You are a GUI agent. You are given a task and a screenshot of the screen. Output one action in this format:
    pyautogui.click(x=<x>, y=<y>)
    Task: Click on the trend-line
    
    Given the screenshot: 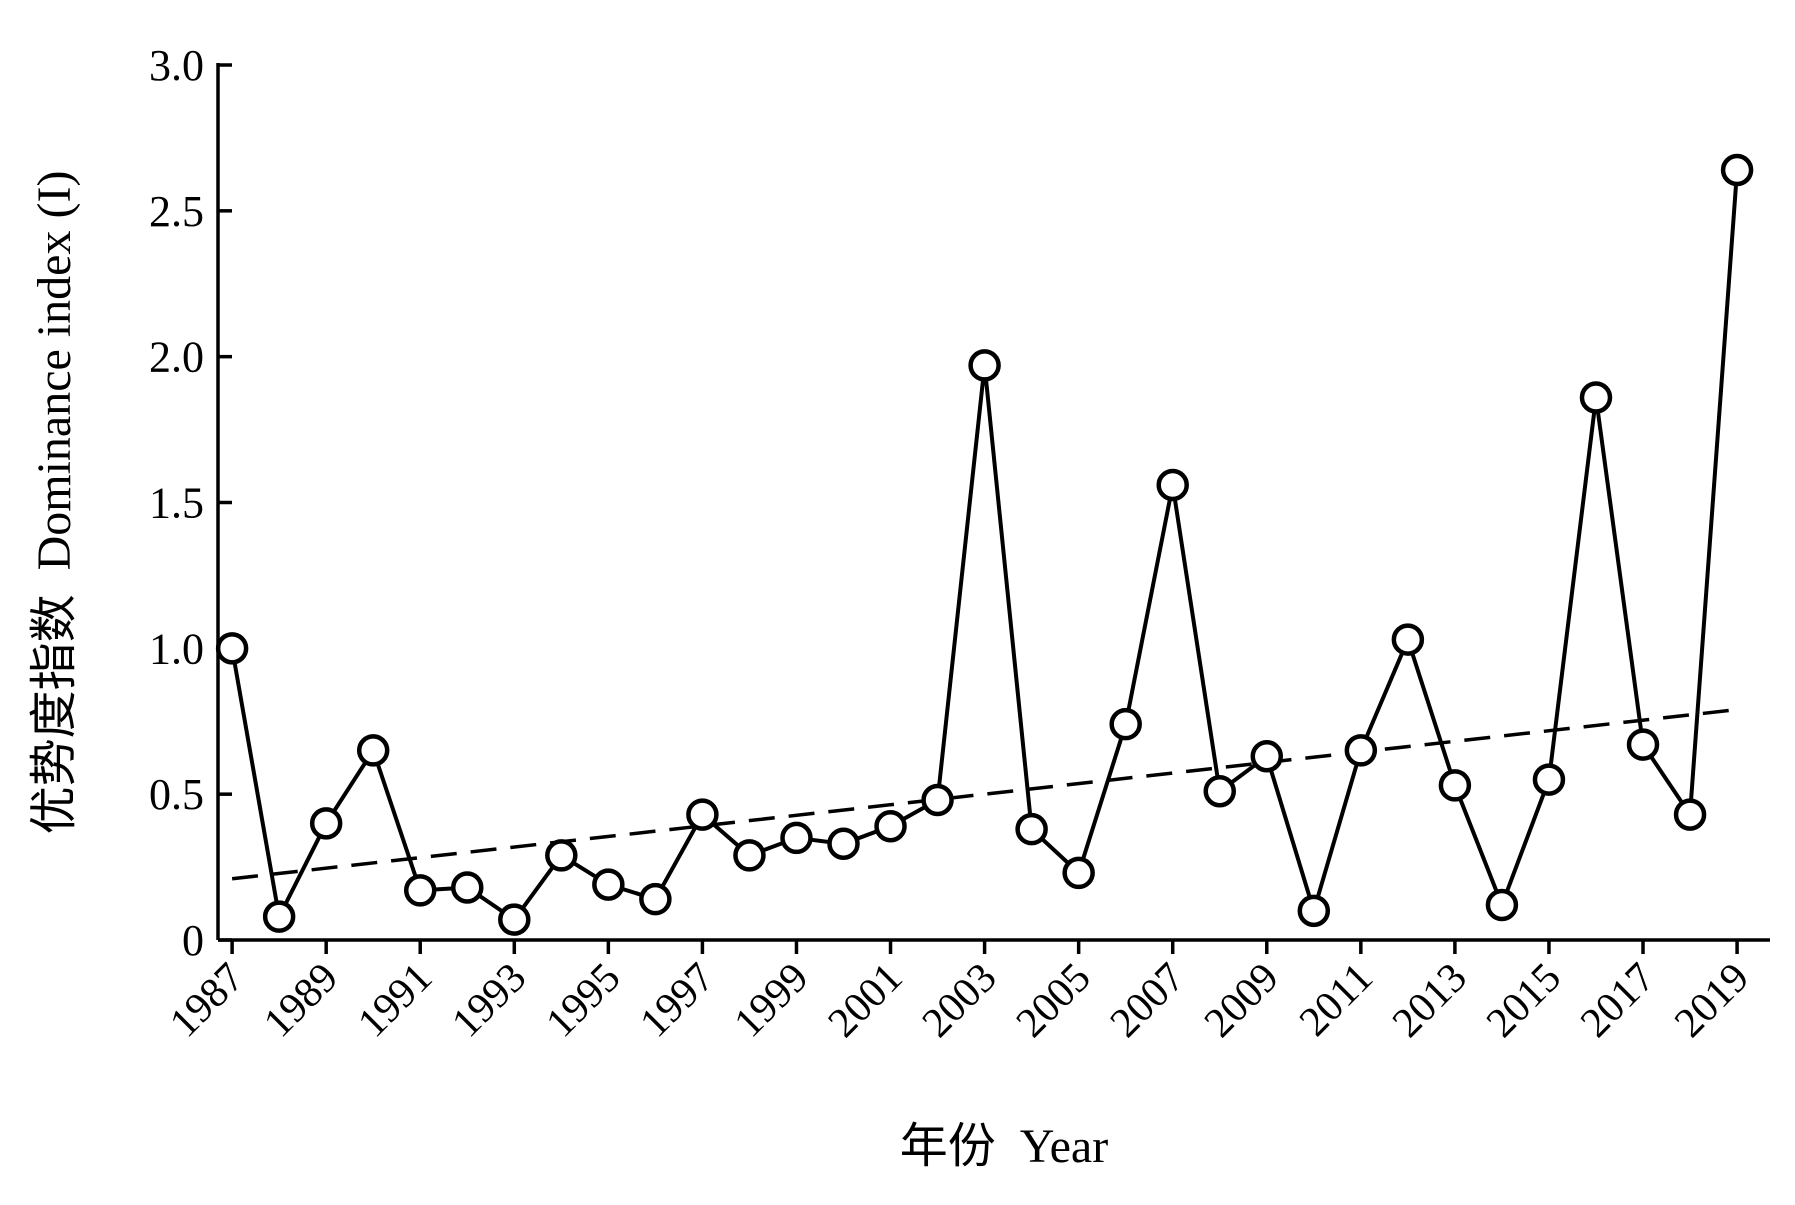 What is the action you would take?
    pyautogui.click(x=984, y=794)
    